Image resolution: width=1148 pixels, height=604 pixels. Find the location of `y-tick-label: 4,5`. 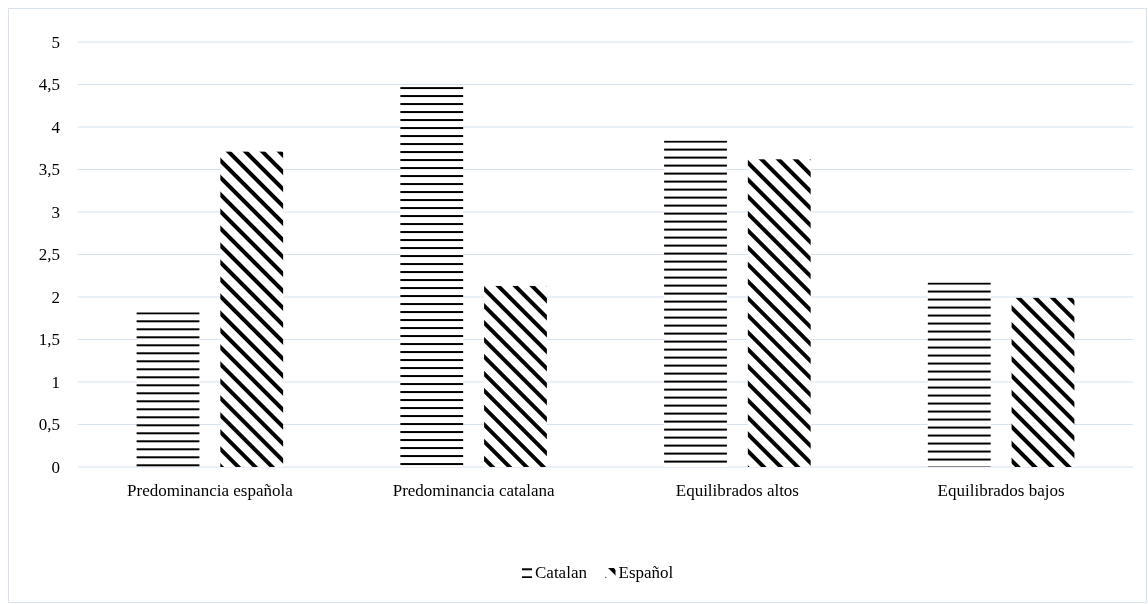

y-tick-label: 4,5 is located at coordinates (49, 85).